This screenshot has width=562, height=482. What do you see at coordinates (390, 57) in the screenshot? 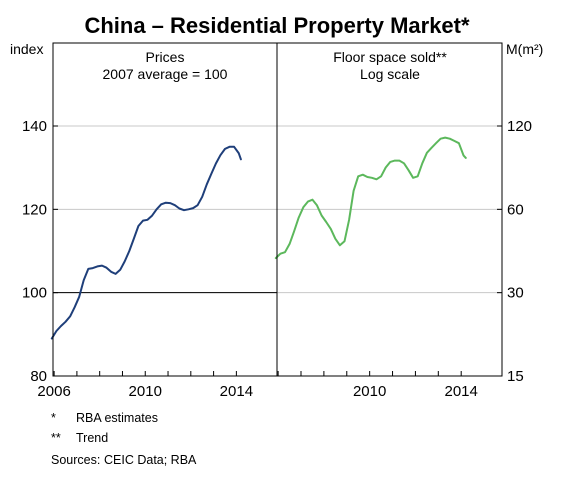
I see `floor-panel-title: Floor space sold**` at bounding box center [390, 57].